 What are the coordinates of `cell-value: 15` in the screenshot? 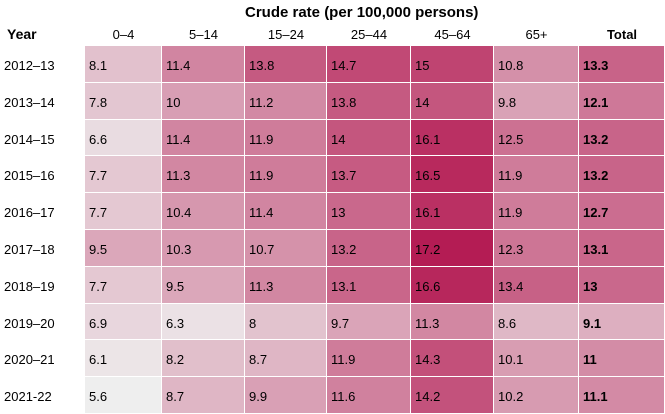 It's located at (422, 65).